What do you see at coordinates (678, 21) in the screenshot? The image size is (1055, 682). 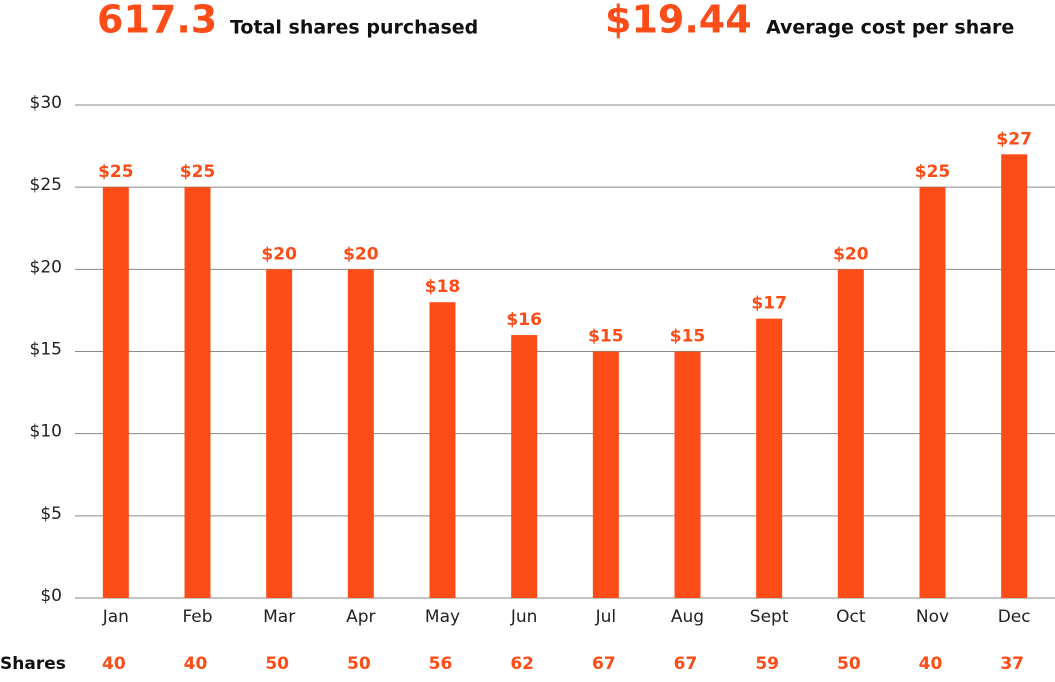 I see `stat-value: $19.44` at bounding box center [678, 21].